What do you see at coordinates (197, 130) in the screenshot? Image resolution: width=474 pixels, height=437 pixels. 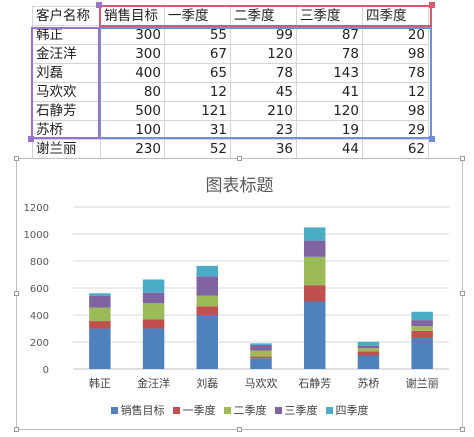 I see `value-cell: 31` at bounding box center [197, 130].